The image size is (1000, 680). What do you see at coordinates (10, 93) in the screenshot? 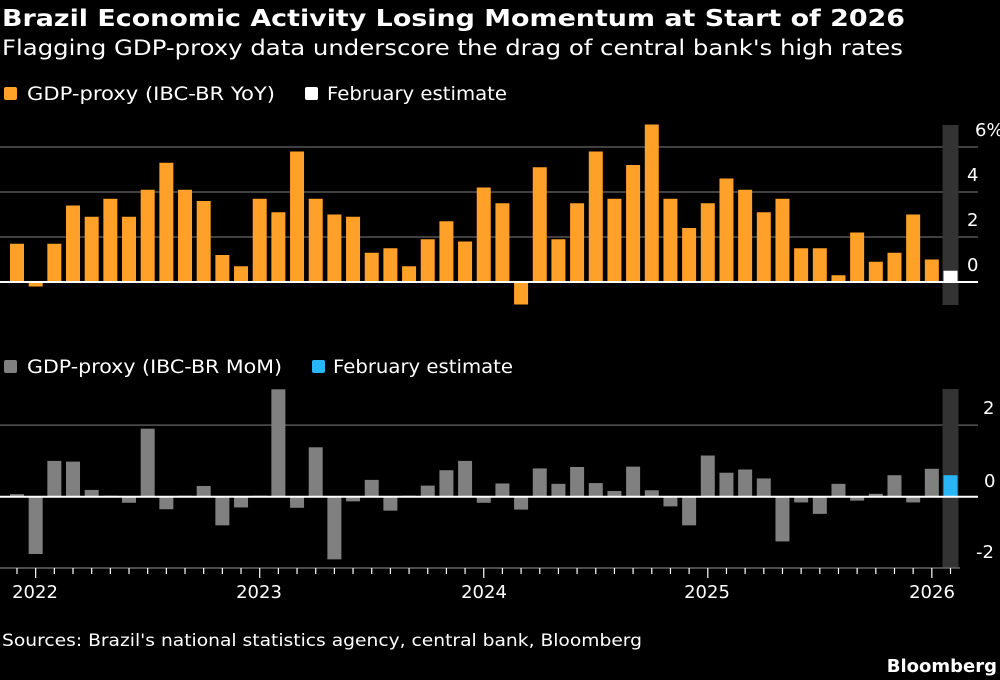
I see `legend-swatch-yoy` at bounding box center [10, 93].